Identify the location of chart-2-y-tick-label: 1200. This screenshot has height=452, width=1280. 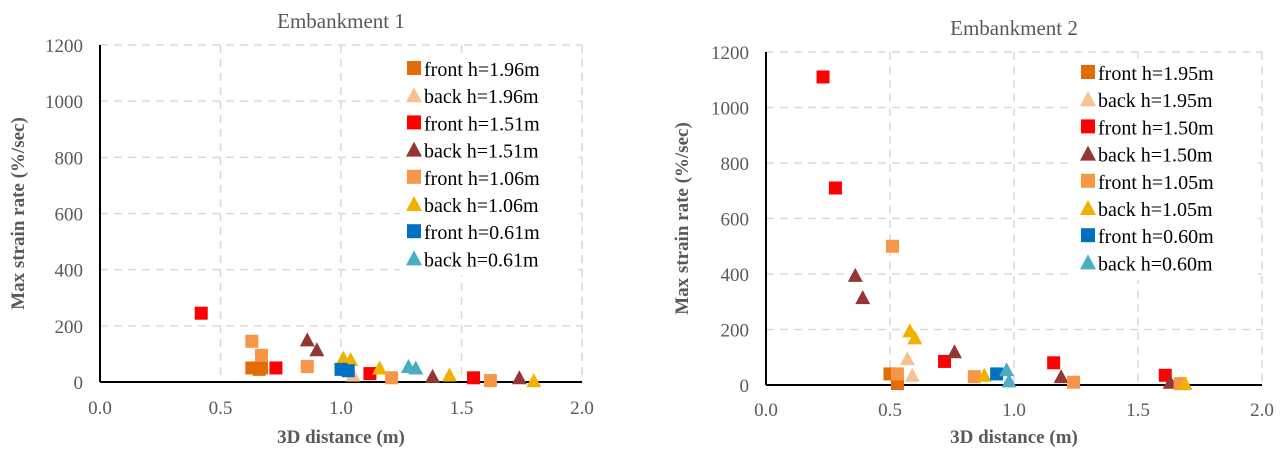
(730, 53).